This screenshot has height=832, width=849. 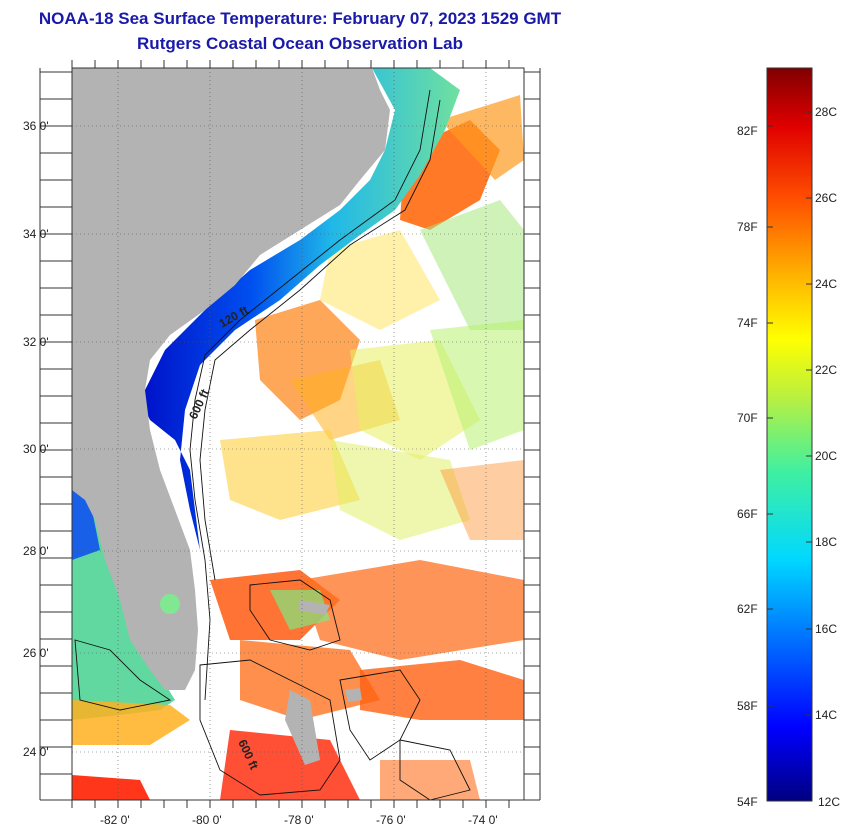 I want to click on gulf-cold-water, so click(x=86, y=525).